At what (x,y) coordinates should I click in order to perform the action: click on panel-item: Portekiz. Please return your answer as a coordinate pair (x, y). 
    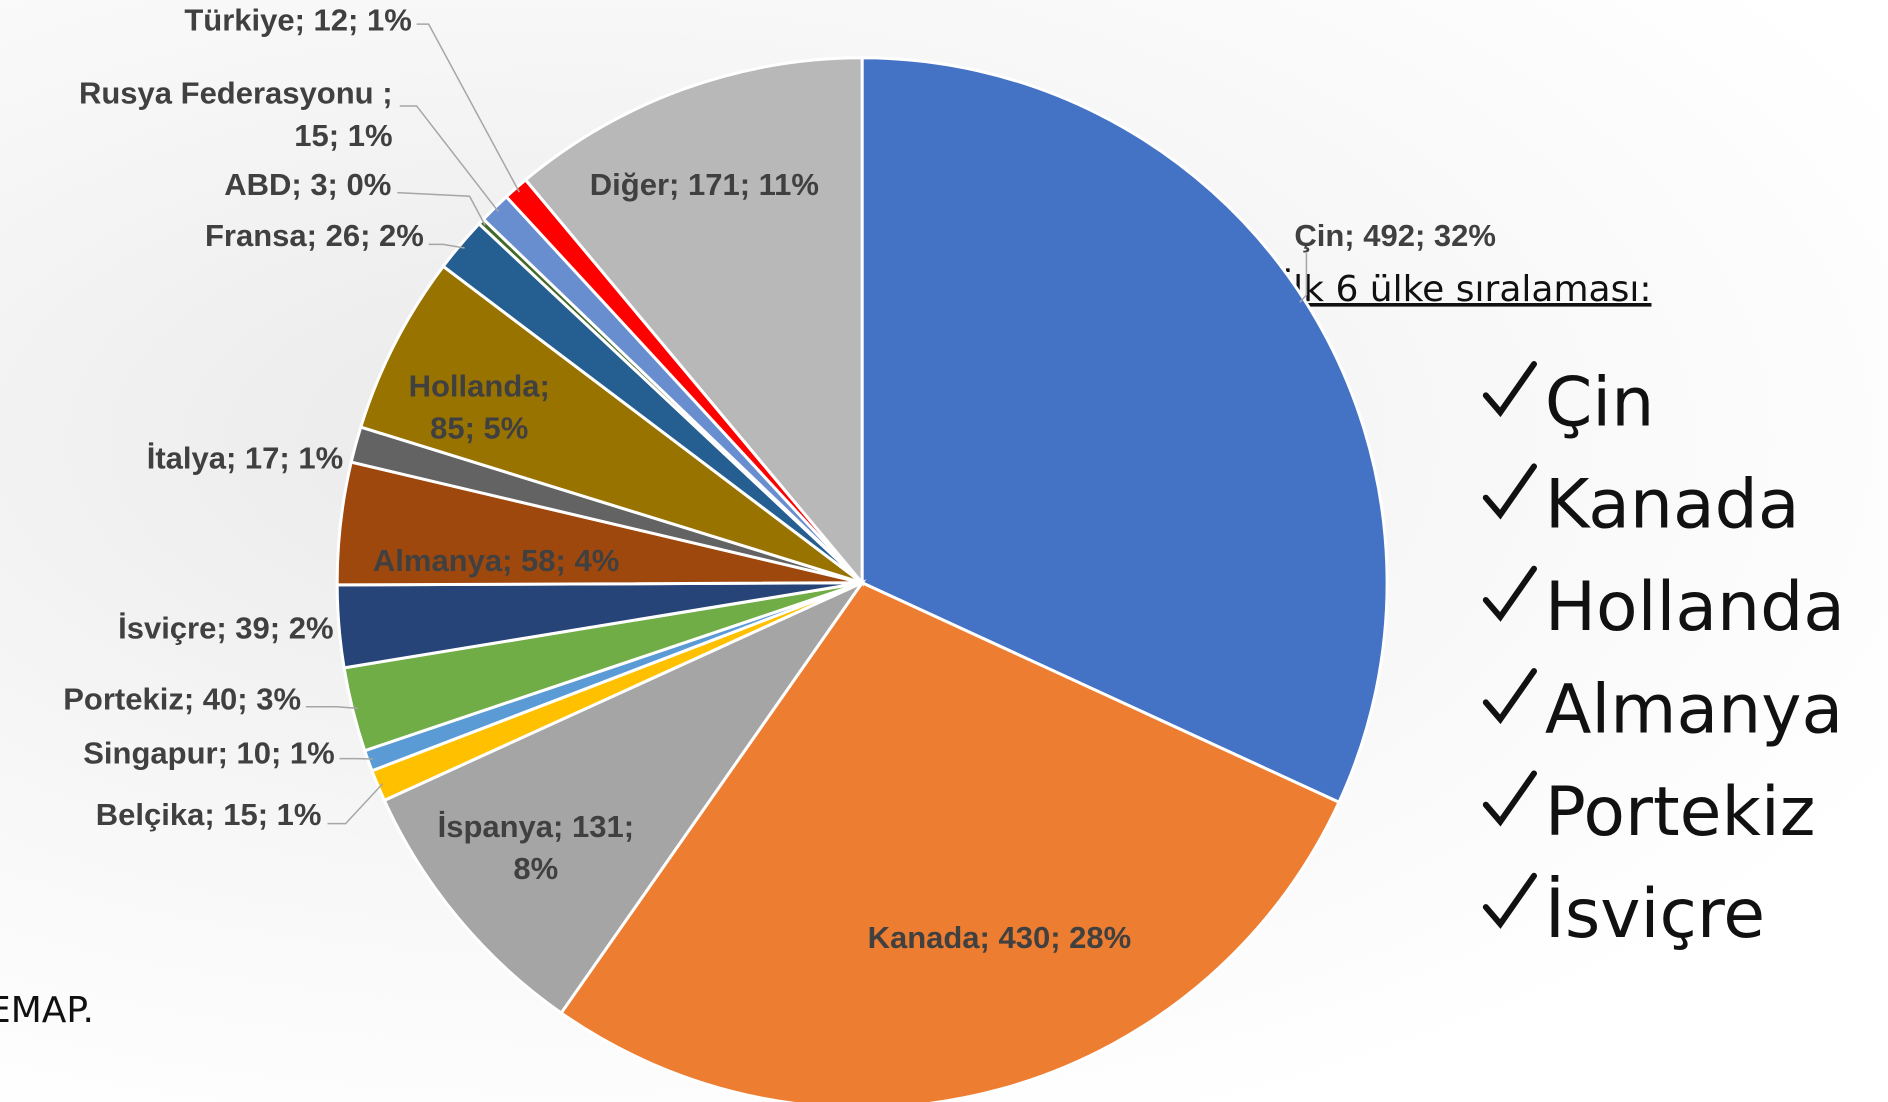
    Looking at the image, I should click on (1680, 812).